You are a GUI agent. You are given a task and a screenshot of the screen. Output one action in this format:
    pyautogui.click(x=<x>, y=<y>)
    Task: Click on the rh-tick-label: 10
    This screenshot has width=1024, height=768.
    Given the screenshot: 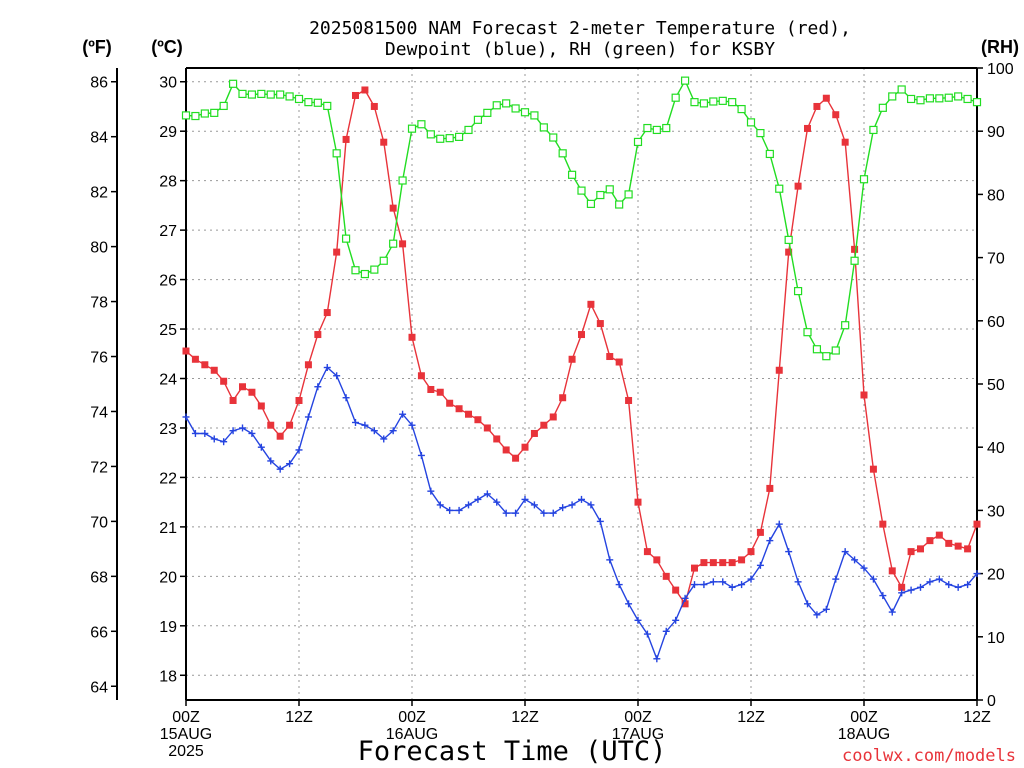 What is the action you would take?
    pyautogui.click(x=996, y=638)
    